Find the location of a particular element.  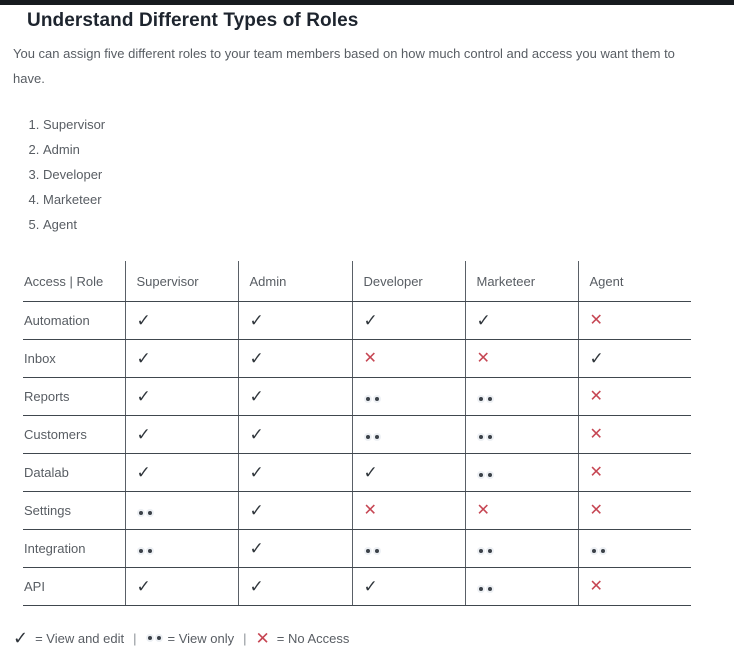

list-item: Marketeer is located at coordinates (388, 199).